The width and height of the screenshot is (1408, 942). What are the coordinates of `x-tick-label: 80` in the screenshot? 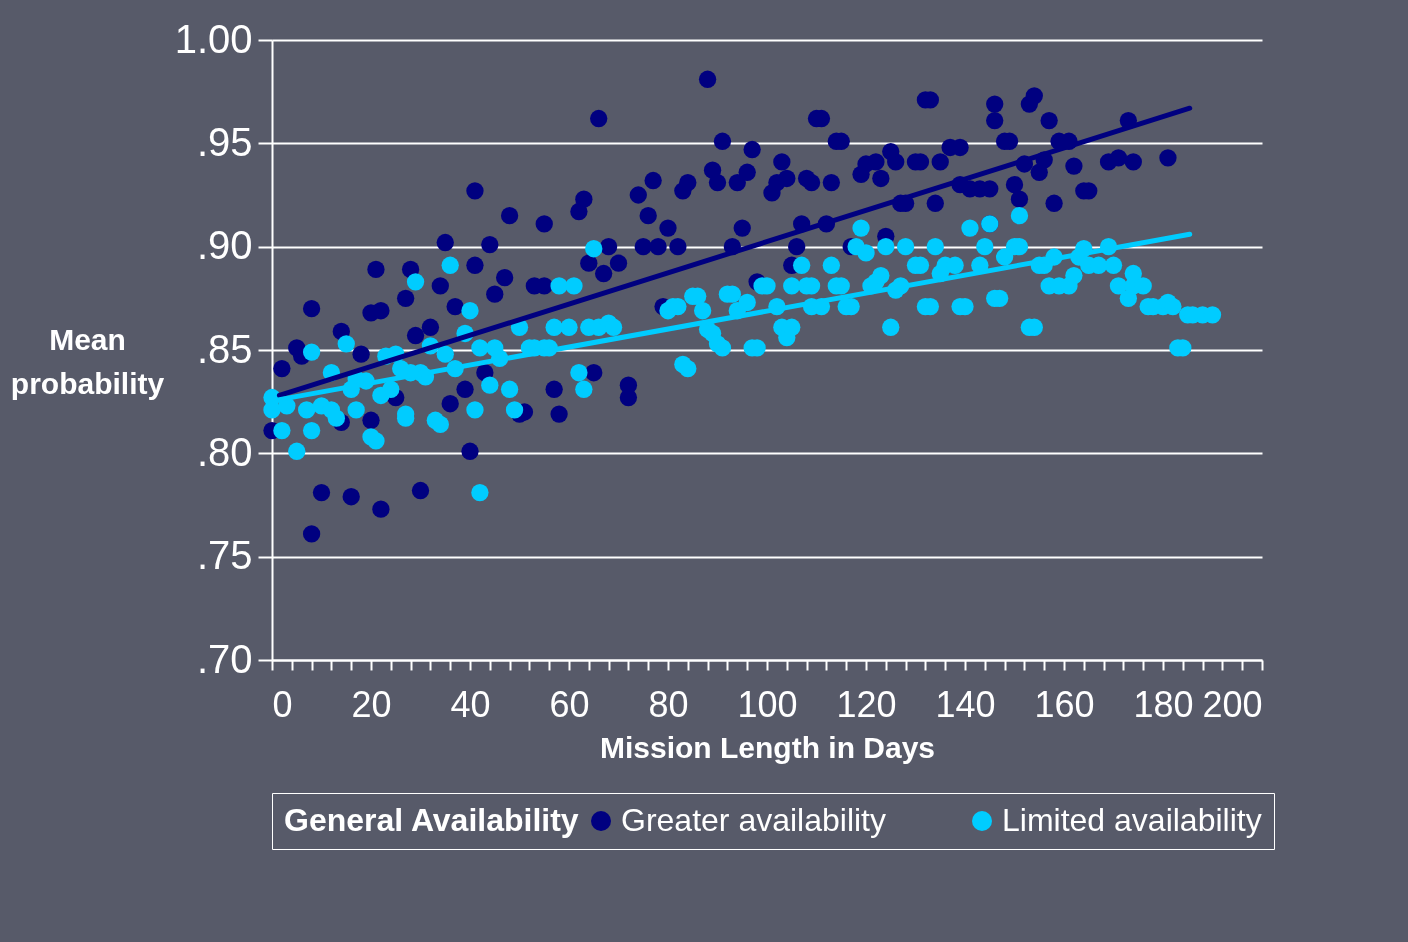 It's located at (668, 704).